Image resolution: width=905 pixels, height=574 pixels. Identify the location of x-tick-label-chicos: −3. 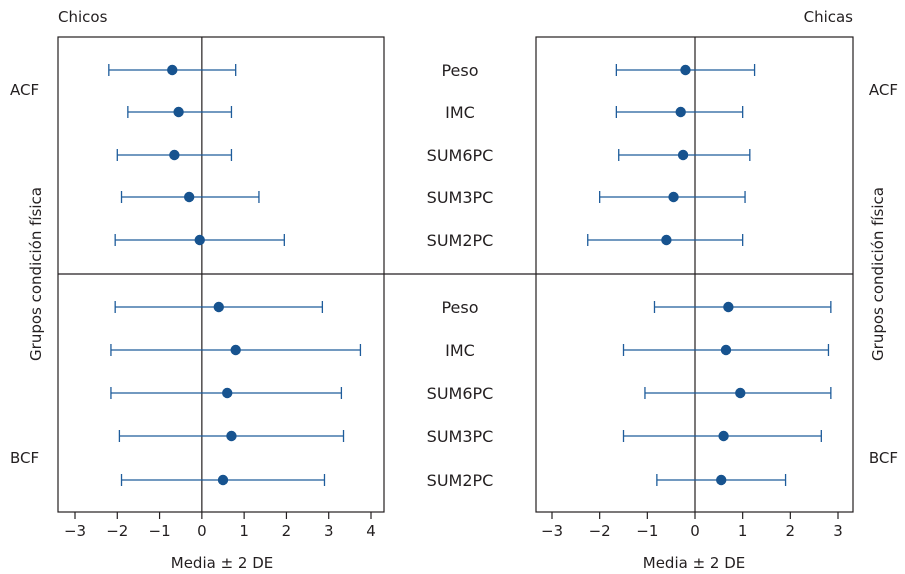
(75, 531).